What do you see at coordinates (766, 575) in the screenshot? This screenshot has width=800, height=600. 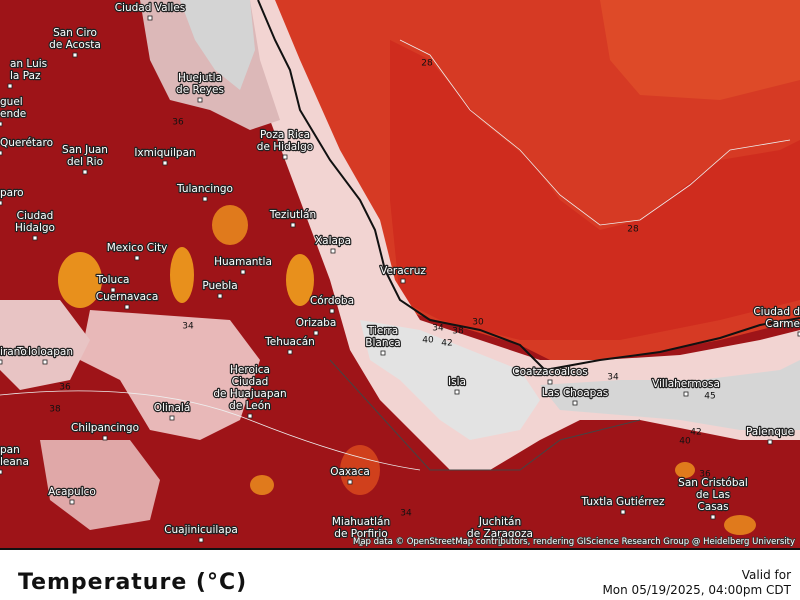 I see `valid-label: Valid for` at bounding box center [766, 575].